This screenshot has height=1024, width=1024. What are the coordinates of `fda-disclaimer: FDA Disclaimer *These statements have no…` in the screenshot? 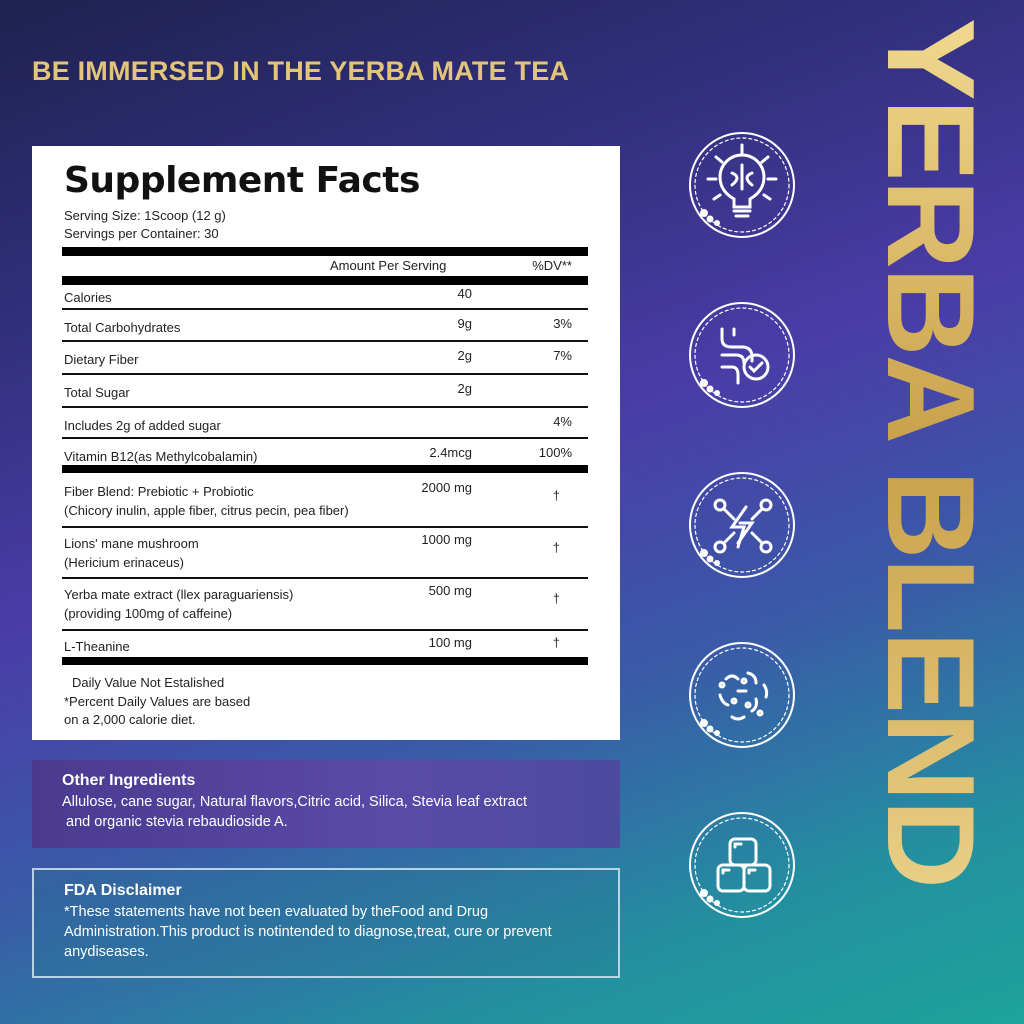 It's located at (326, 923).